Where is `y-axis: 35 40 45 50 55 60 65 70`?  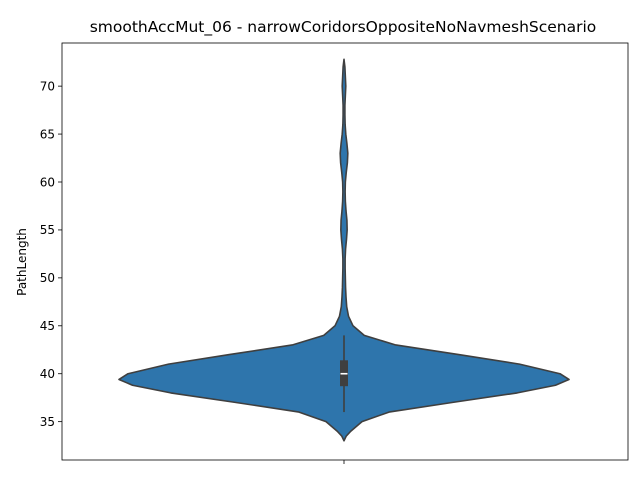
y-axis: 35 40 45 50 55 60 65 70 is located at coordinates (51, 254).